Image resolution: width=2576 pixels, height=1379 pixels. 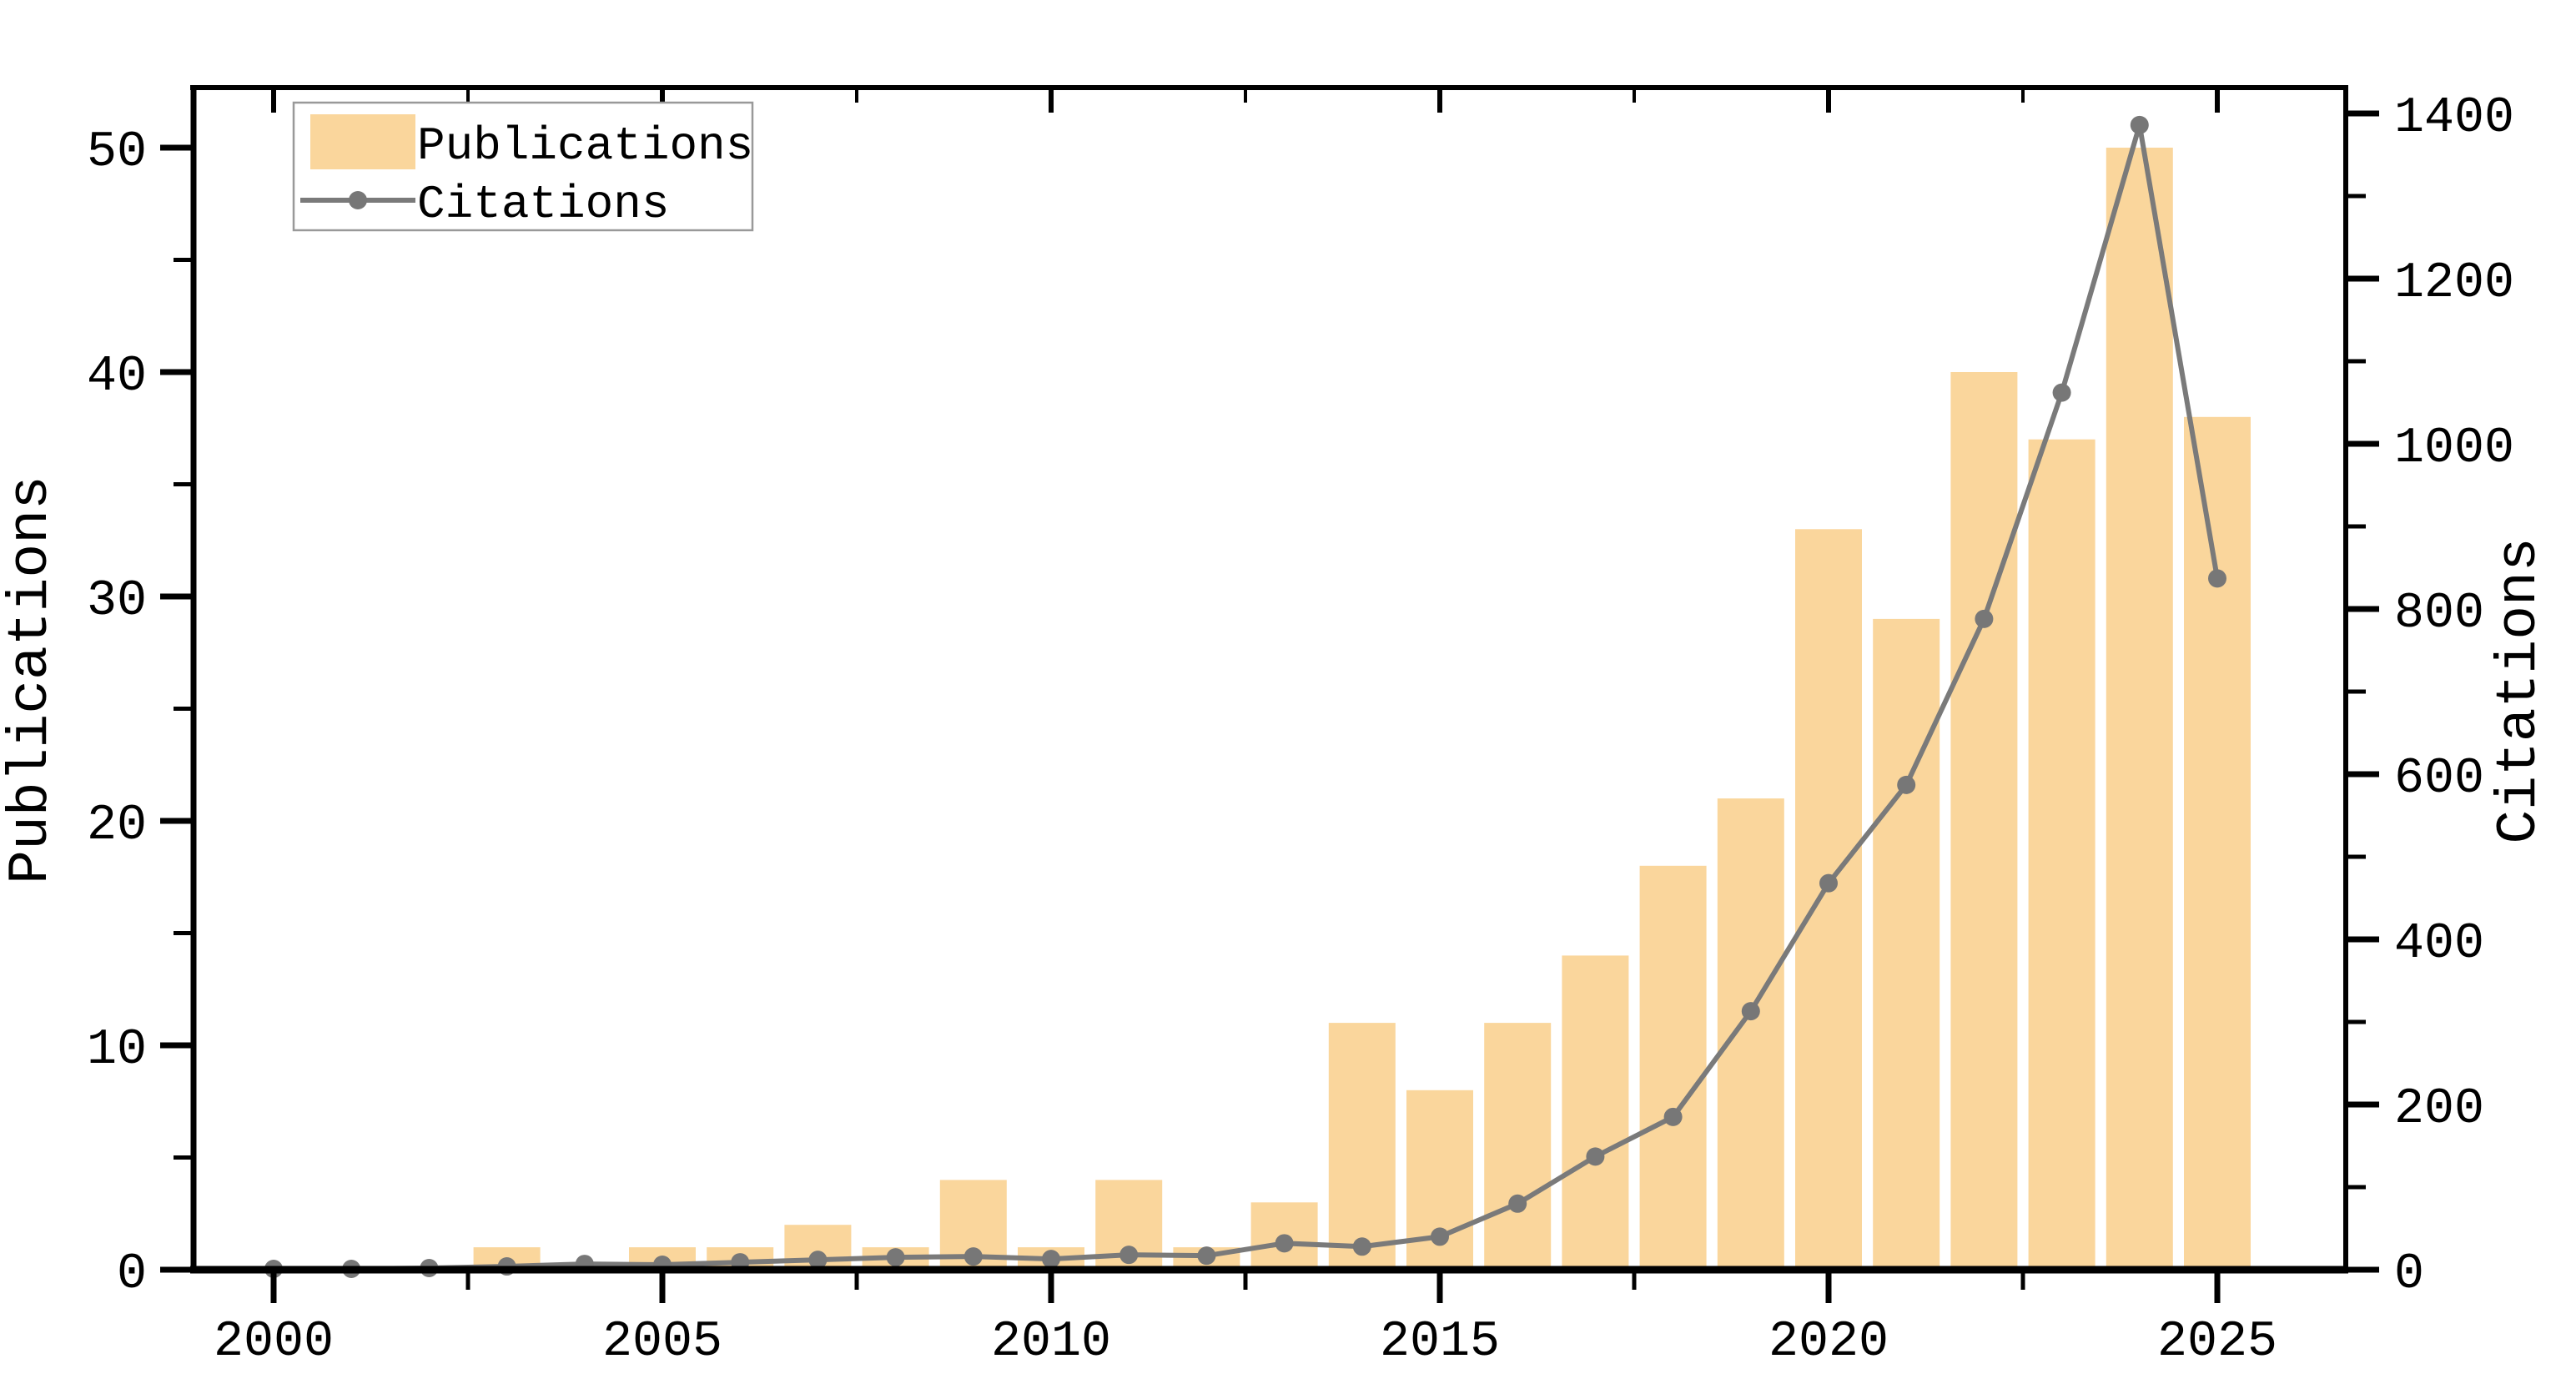 I want to click on right-tick-label: 0, so click(x=2409, y=1274).